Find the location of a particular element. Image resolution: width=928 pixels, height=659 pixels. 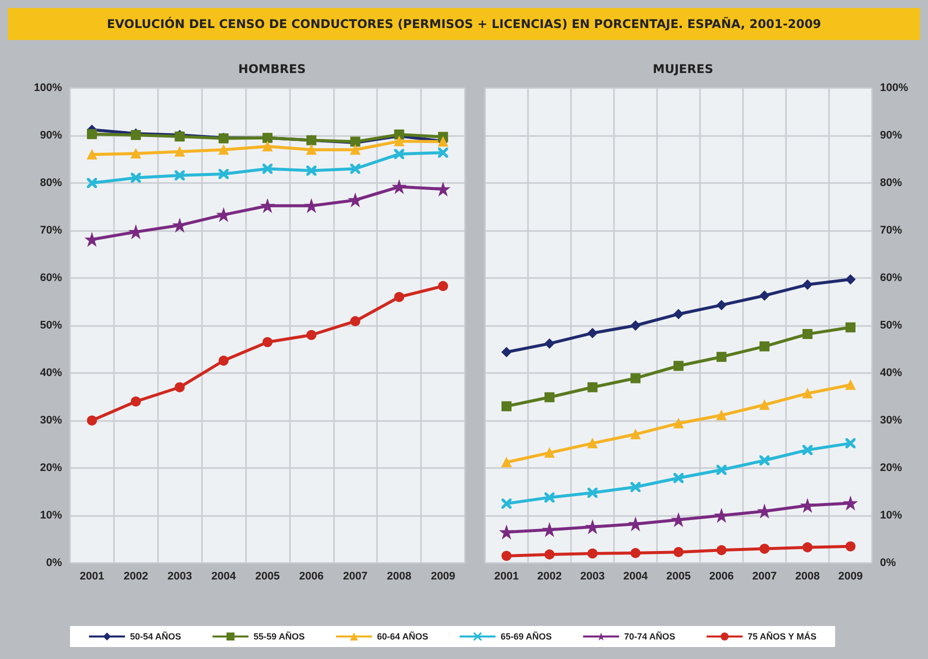

legend-label: 55-59 AÑOS is located at coordinates (279, 636).